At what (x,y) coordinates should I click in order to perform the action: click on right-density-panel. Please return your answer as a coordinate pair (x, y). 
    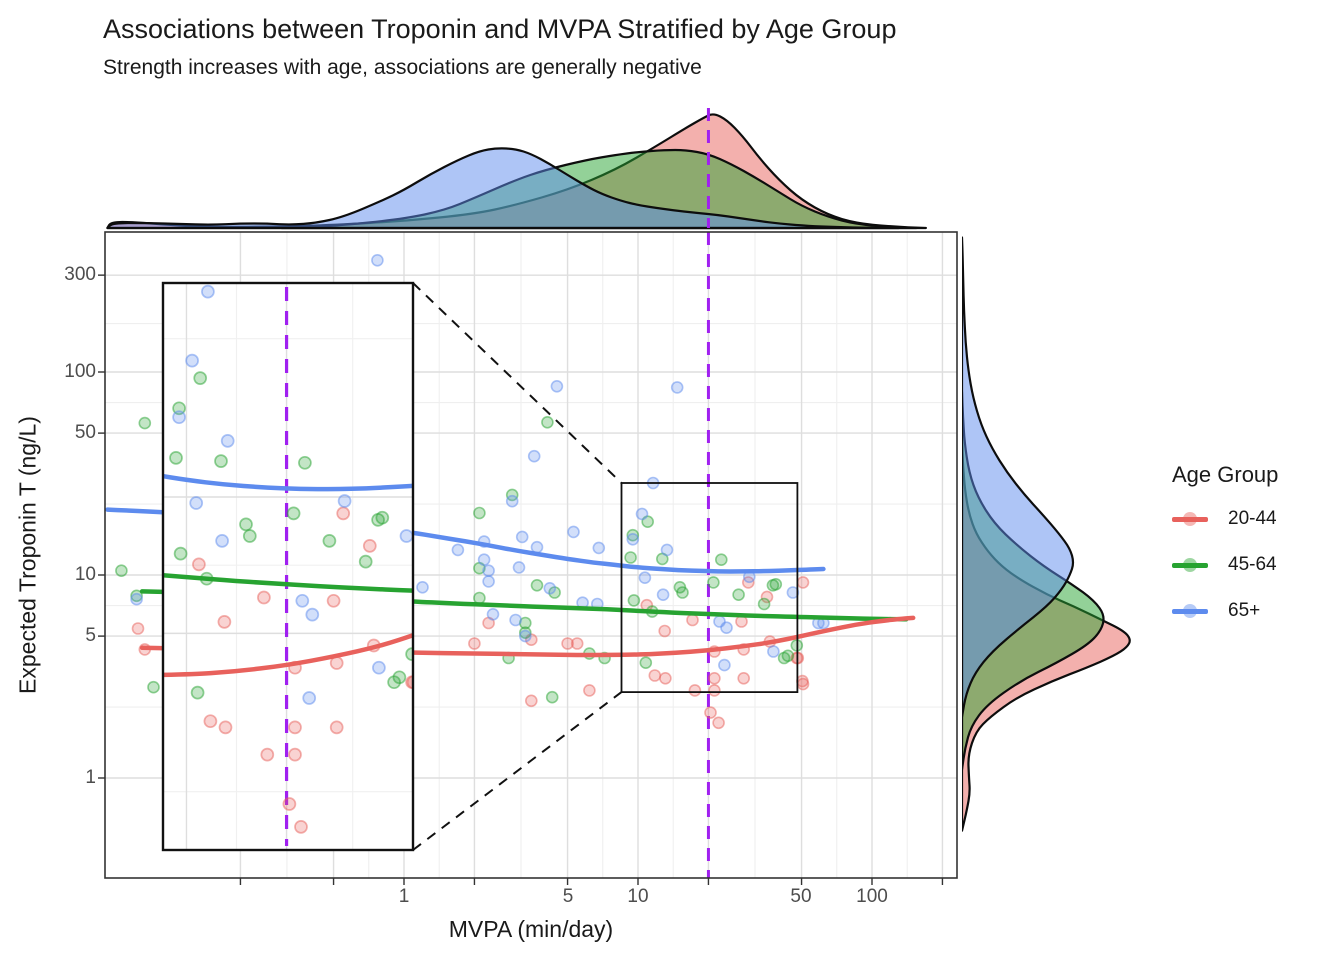
    Looking at the image, I should click on (1046, 534).